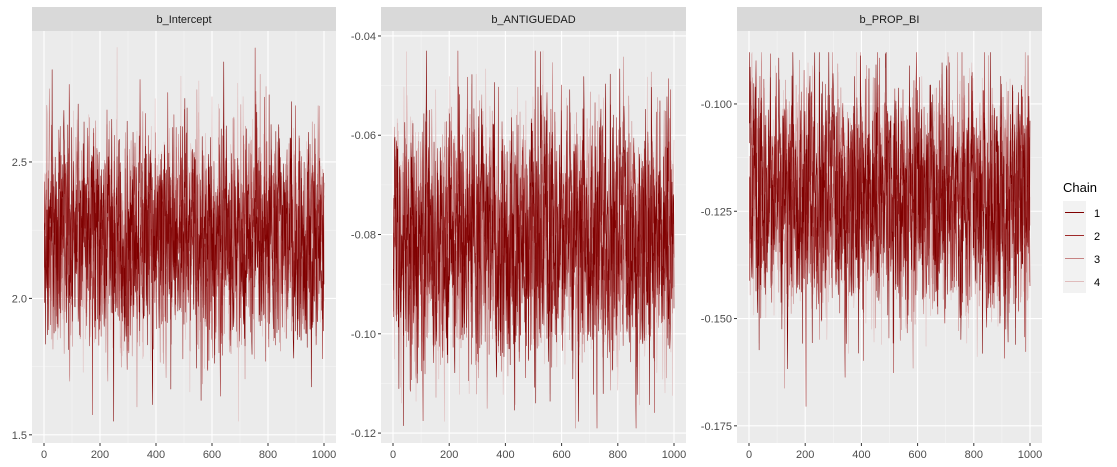 Image resolution: width=1117 pixels, height=467 pixels. What do you see at coordinates (1080, 187) in the screenshot?
I see `legend-title: Chain` at bounding box center [1080, 187].